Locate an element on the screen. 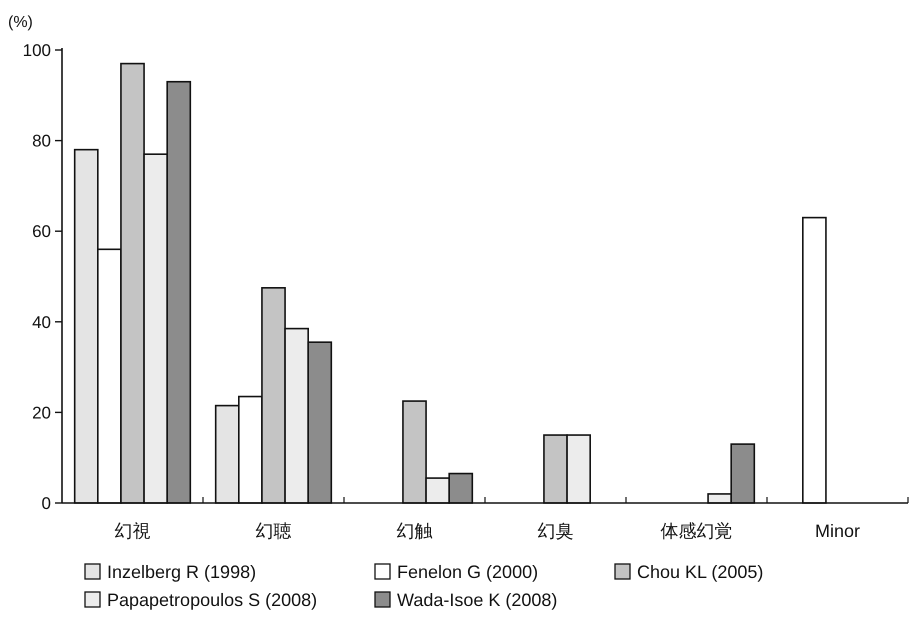 The image size is (921, 620). y-tick-label: 60 is located at coordinates (41, 232).